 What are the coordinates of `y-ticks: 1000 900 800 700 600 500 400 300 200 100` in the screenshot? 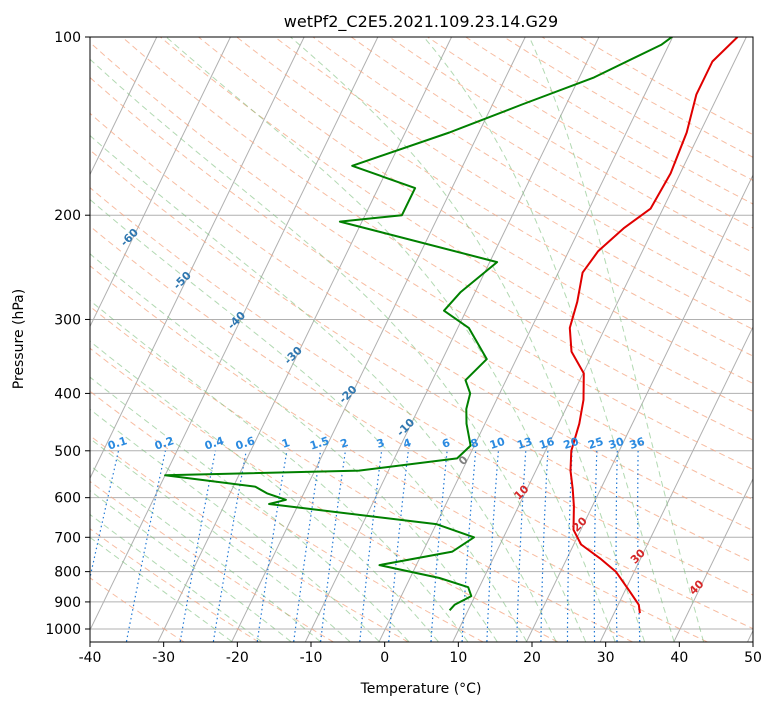 It's located at (67, 334).